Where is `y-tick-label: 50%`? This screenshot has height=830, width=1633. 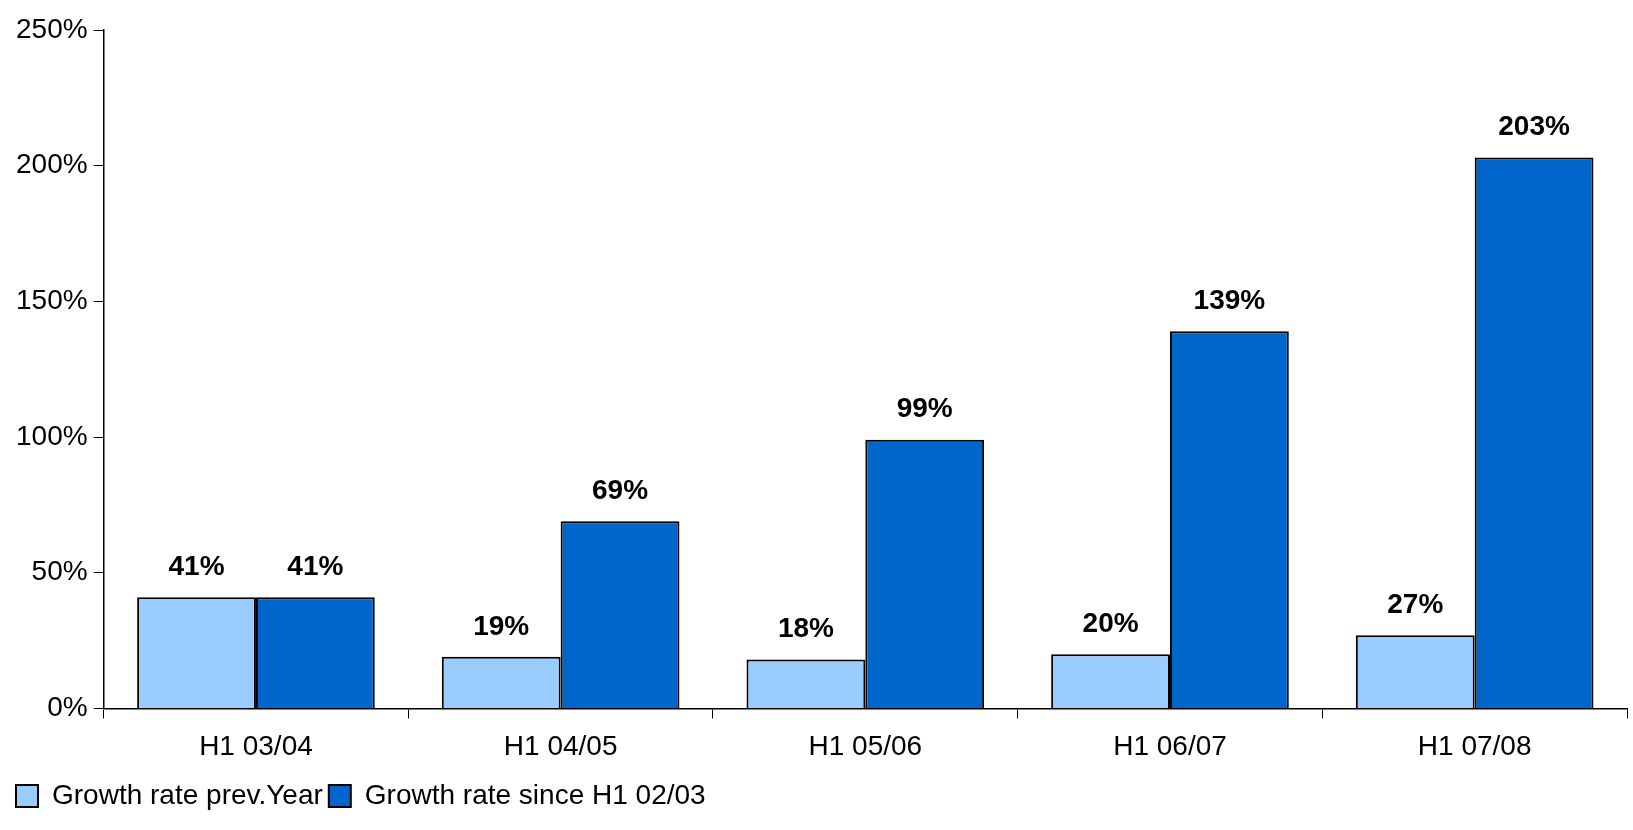 y-tick-label: 50% is located at coordinates (59, 571).